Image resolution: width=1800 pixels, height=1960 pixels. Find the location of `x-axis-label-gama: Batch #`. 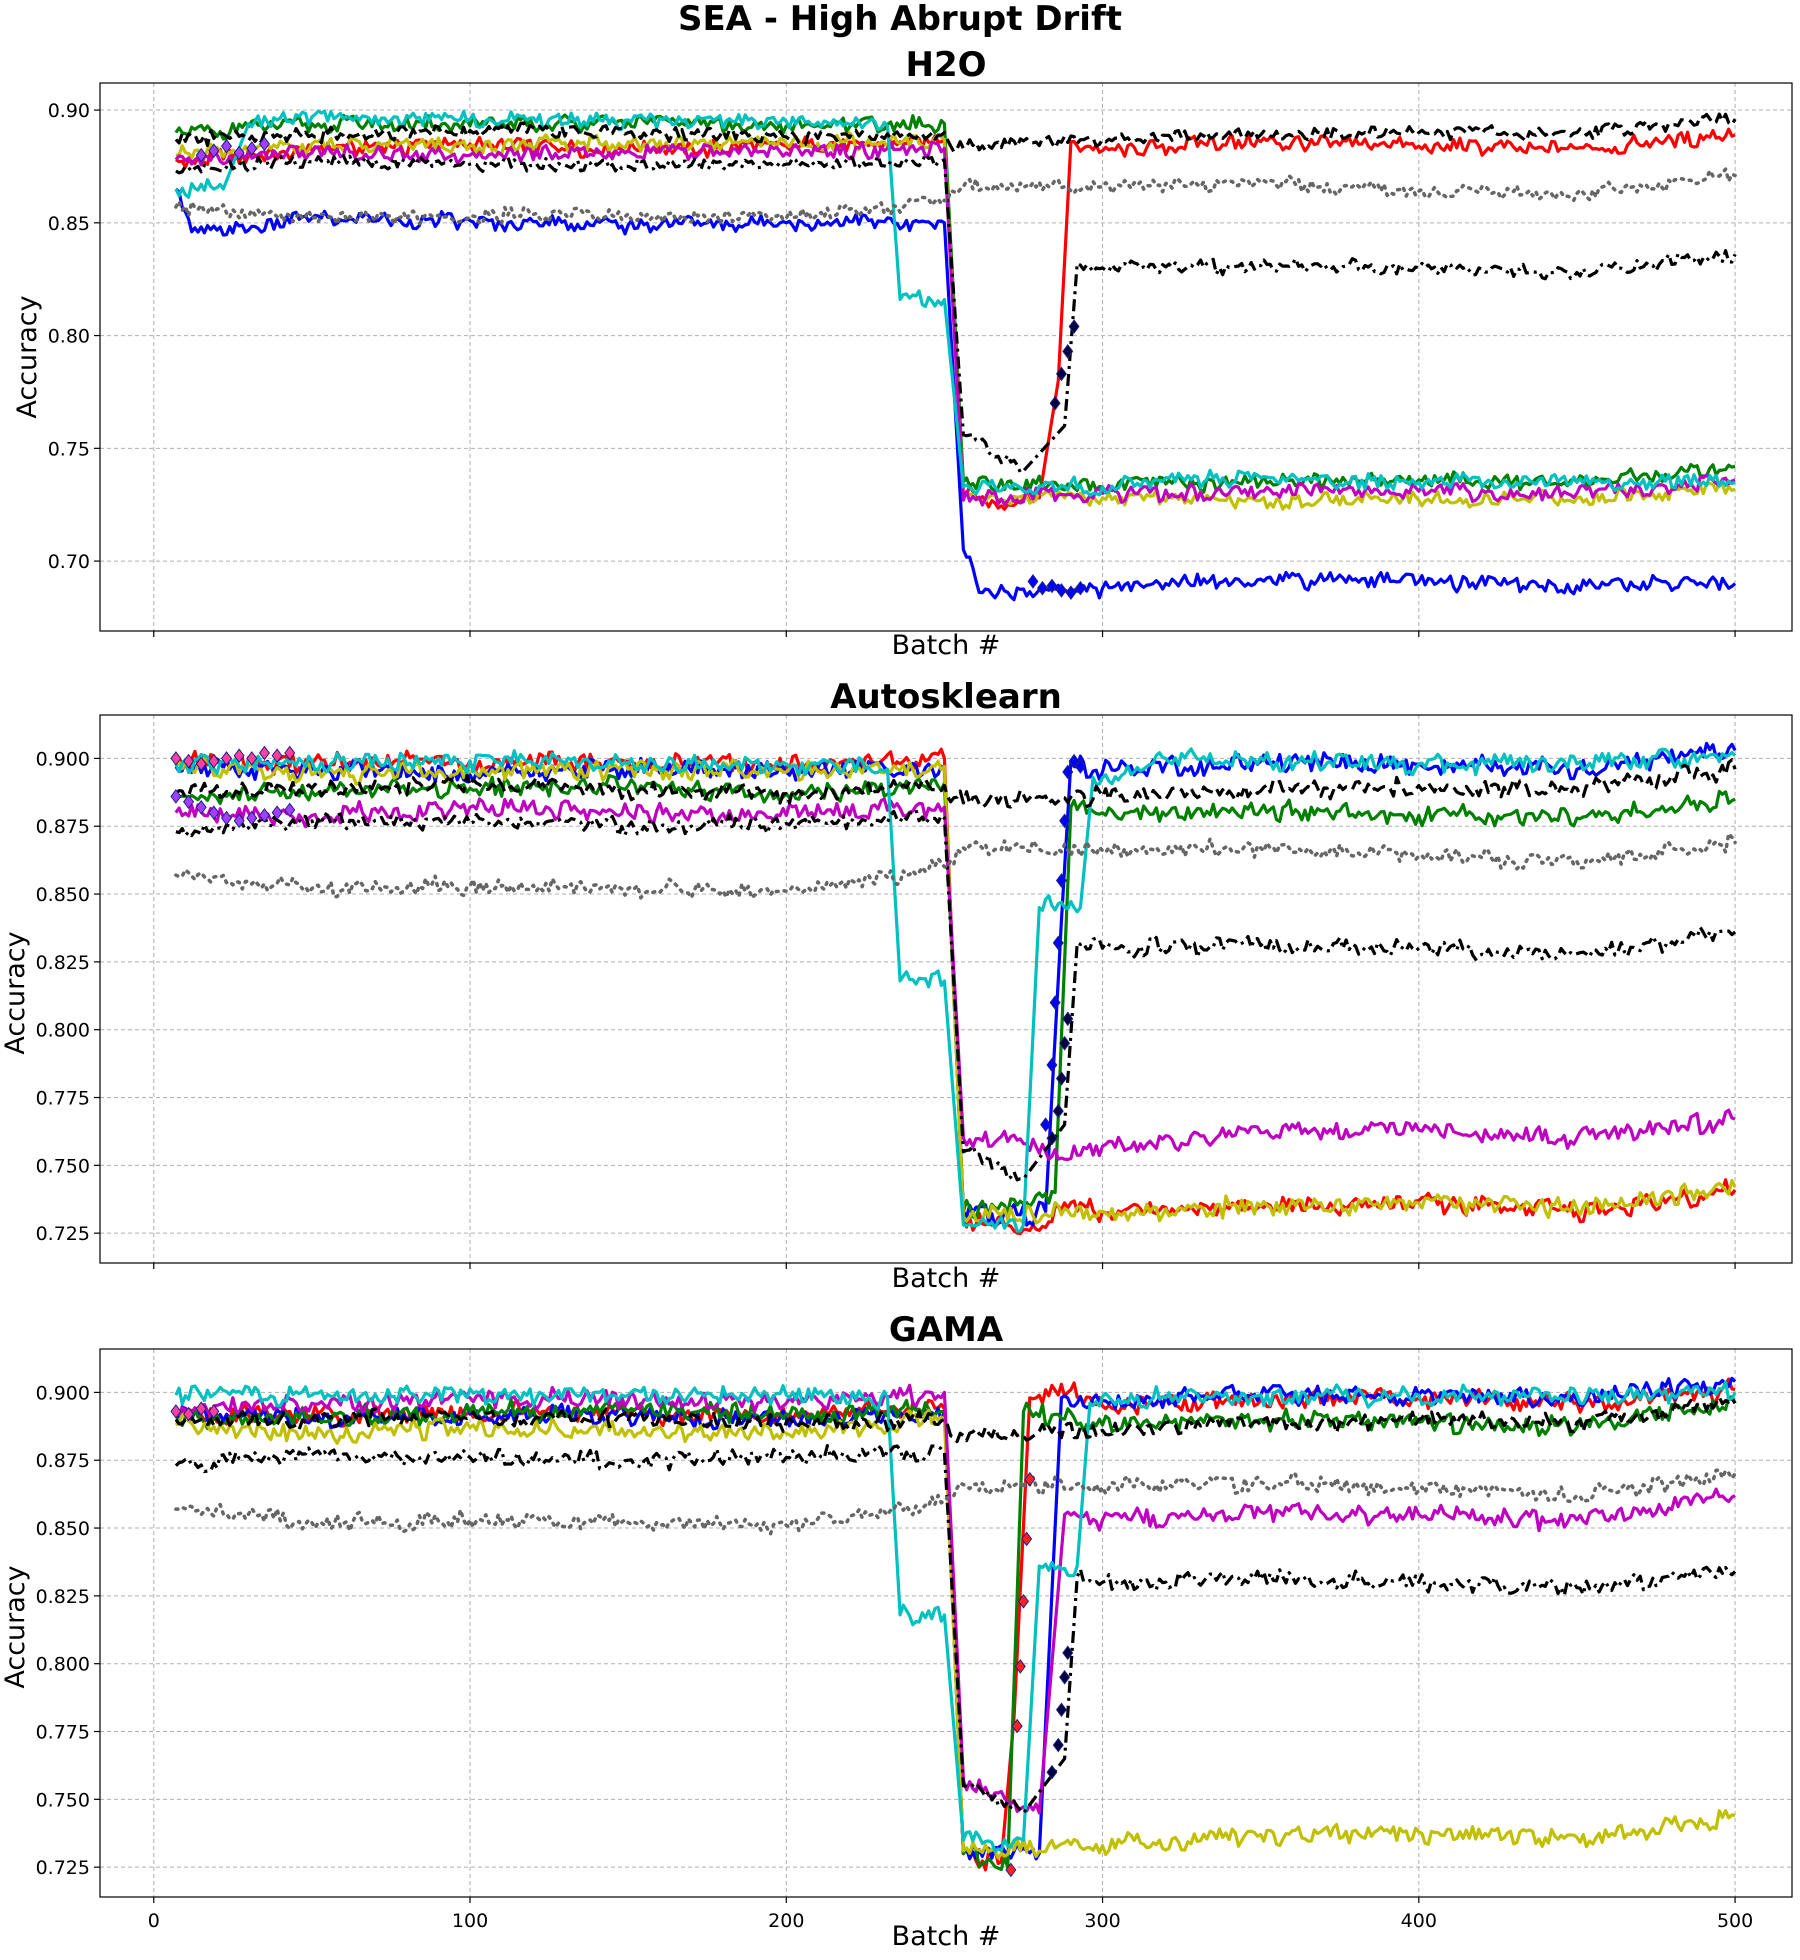

x-axis-label-gama: Batch # is located at coordinates (946, 1936).